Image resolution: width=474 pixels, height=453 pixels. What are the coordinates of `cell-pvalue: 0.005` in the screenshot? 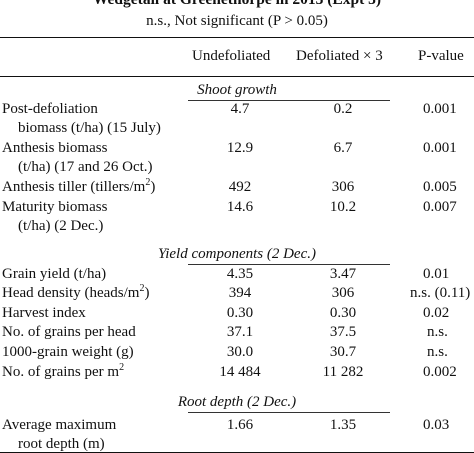 It's located at (440, 187).